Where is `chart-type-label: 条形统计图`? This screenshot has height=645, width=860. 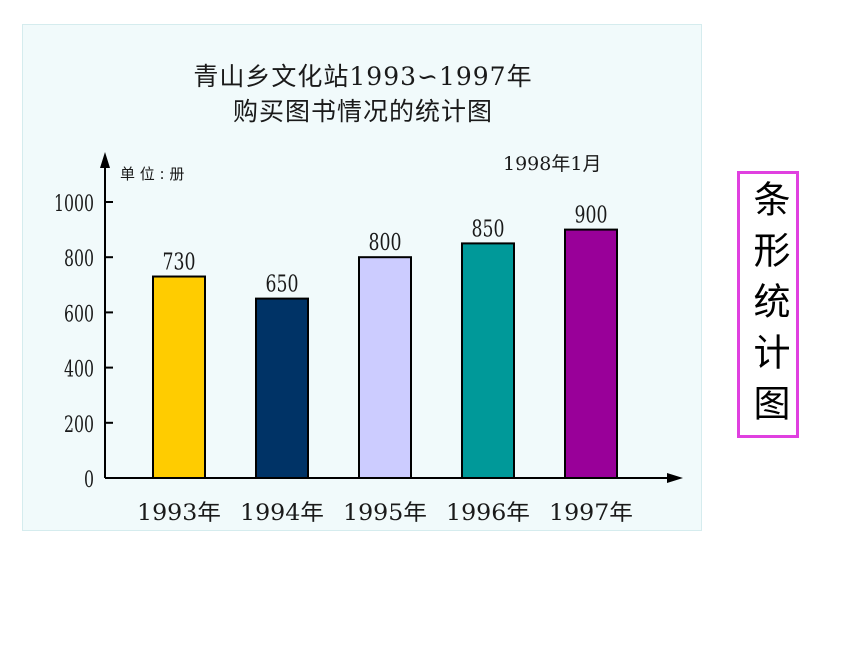 chart-type-label: 条形统计图 is located at coordinates (768, 307).